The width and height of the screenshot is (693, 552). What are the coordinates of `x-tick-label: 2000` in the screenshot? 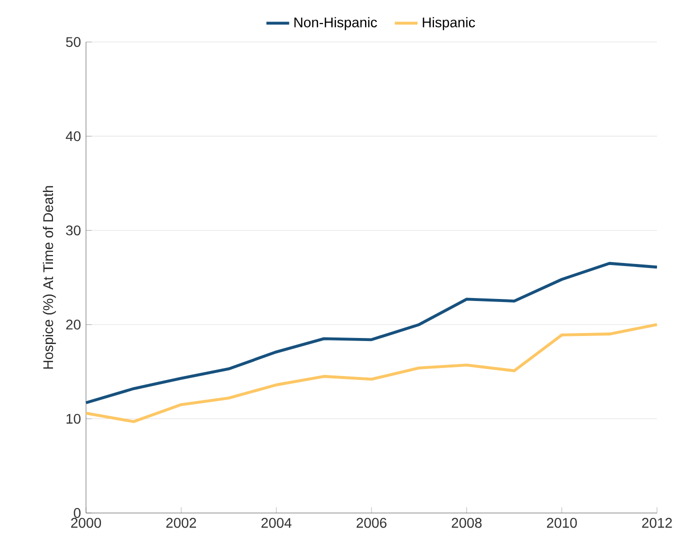 It's located at (86, 523).